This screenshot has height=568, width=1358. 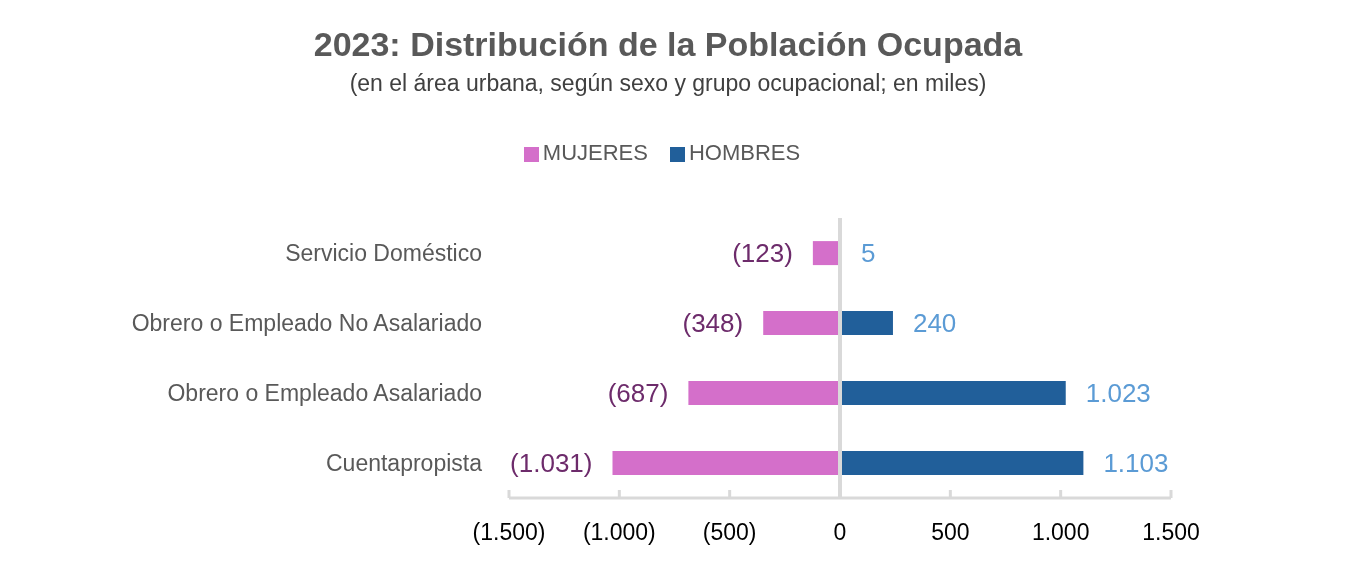 What do you see at coordinates (868, 253) in the screenshot?
I see `data-label: 5` at bounding box center [868, 253].